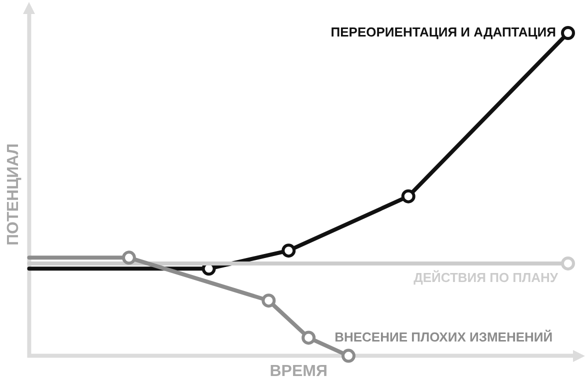 The width and height of the screenshot is (586, 385). What do you see at coordinates (13, 194) in the screenshot?
I see `y-axis-title: ПОТЕНЦИАЛ` at bounding box center [13, 194].